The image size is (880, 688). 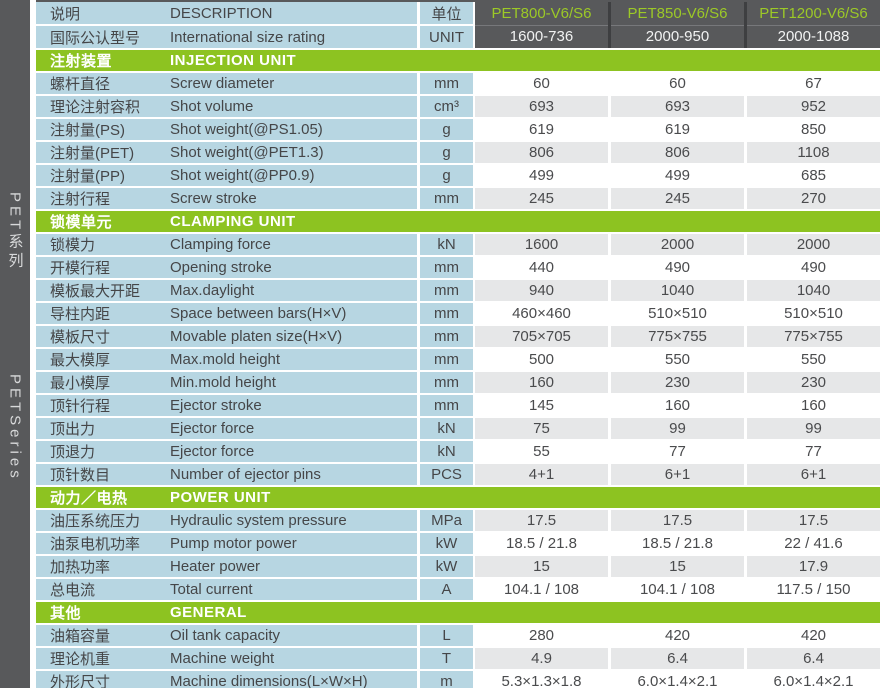 I want to click on spec-label-cn: 注射量(PET), so click(x=100, y=152).